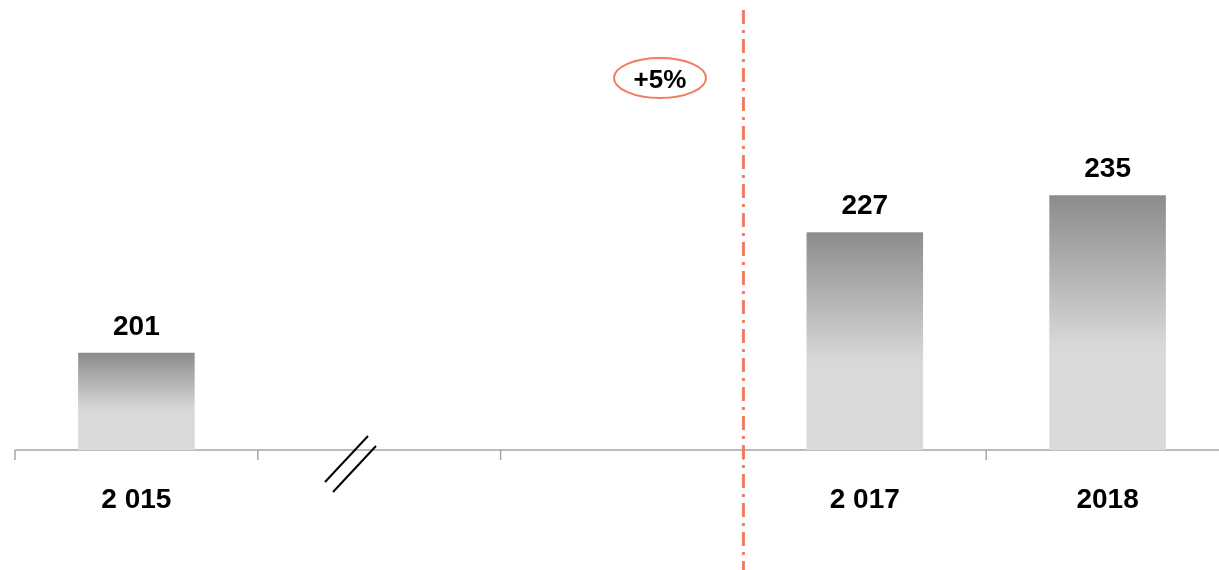 Image resolution: width=1219 pixels, height=570 pixels. I want to click on x-tick-label: 2018, so click(1107, 498).